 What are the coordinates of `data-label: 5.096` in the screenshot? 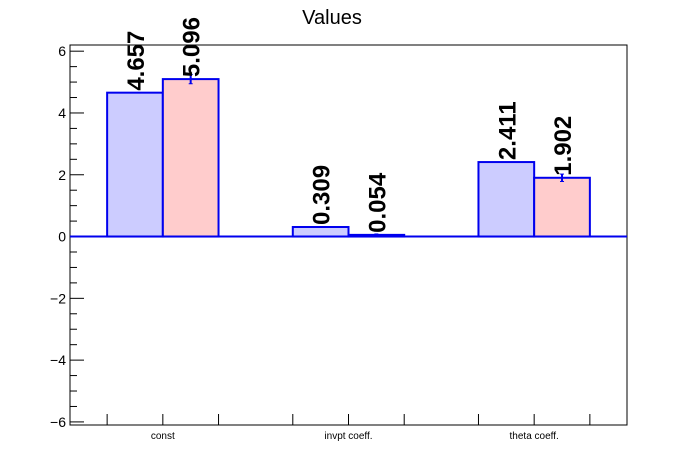 It's located at (192, 47).